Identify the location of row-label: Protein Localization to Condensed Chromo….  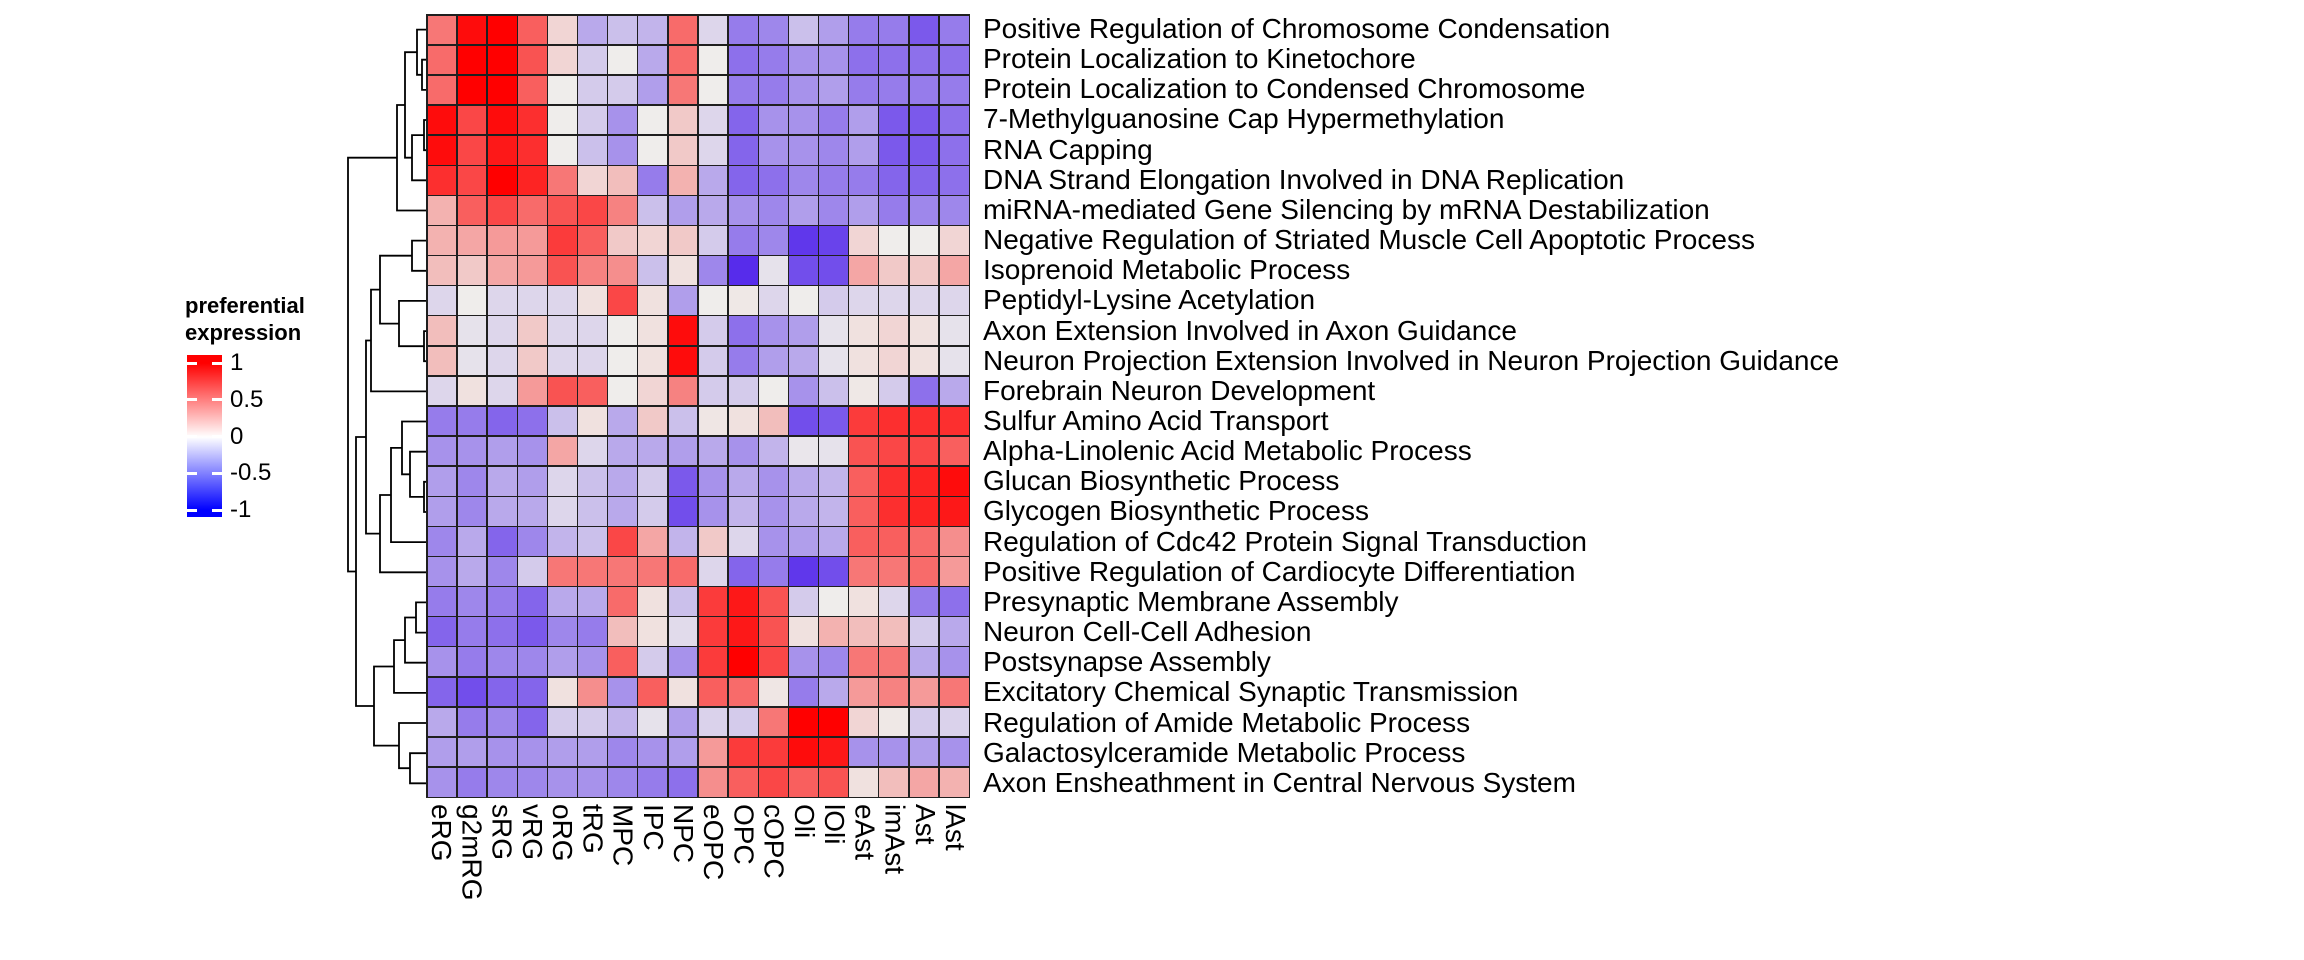
(1284, 89).